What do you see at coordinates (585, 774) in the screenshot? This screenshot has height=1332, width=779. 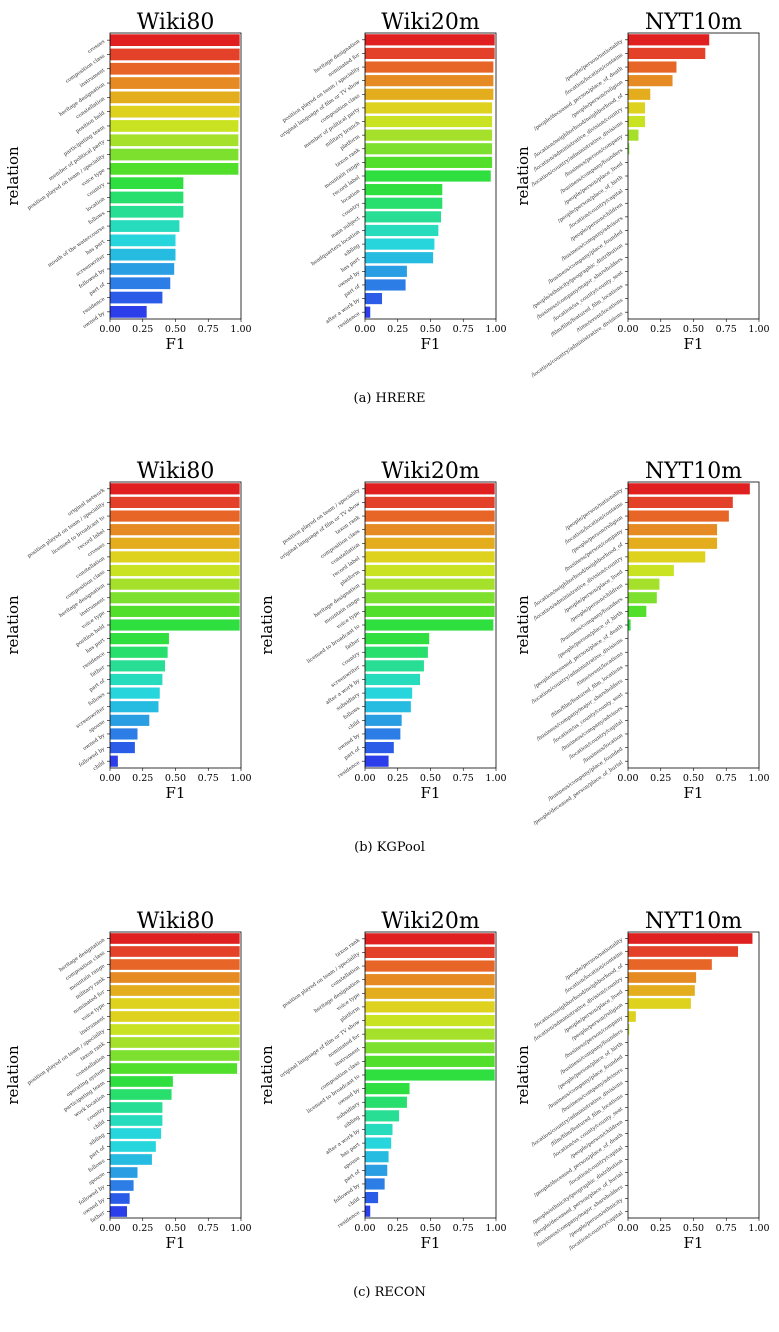 I see `category-tick-label: /business/company/place_founded` at bounding box center [585, 774].